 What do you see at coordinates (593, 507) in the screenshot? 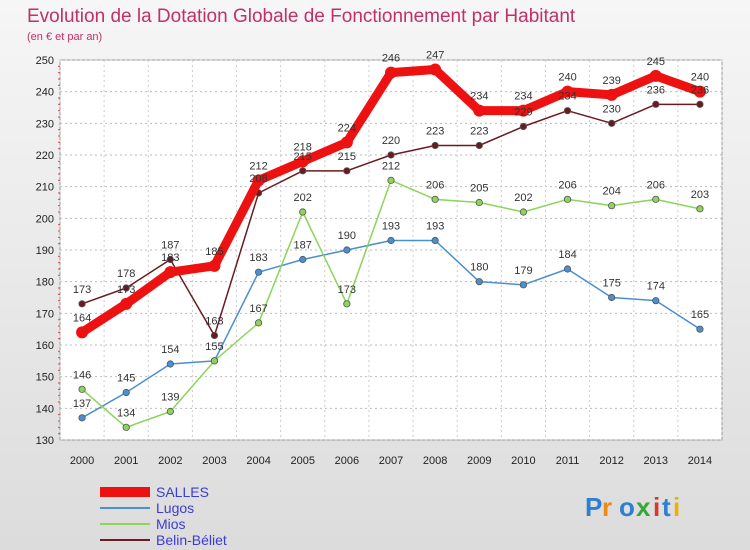
I see `brand-letter: P` at bounding box center [593, 507].